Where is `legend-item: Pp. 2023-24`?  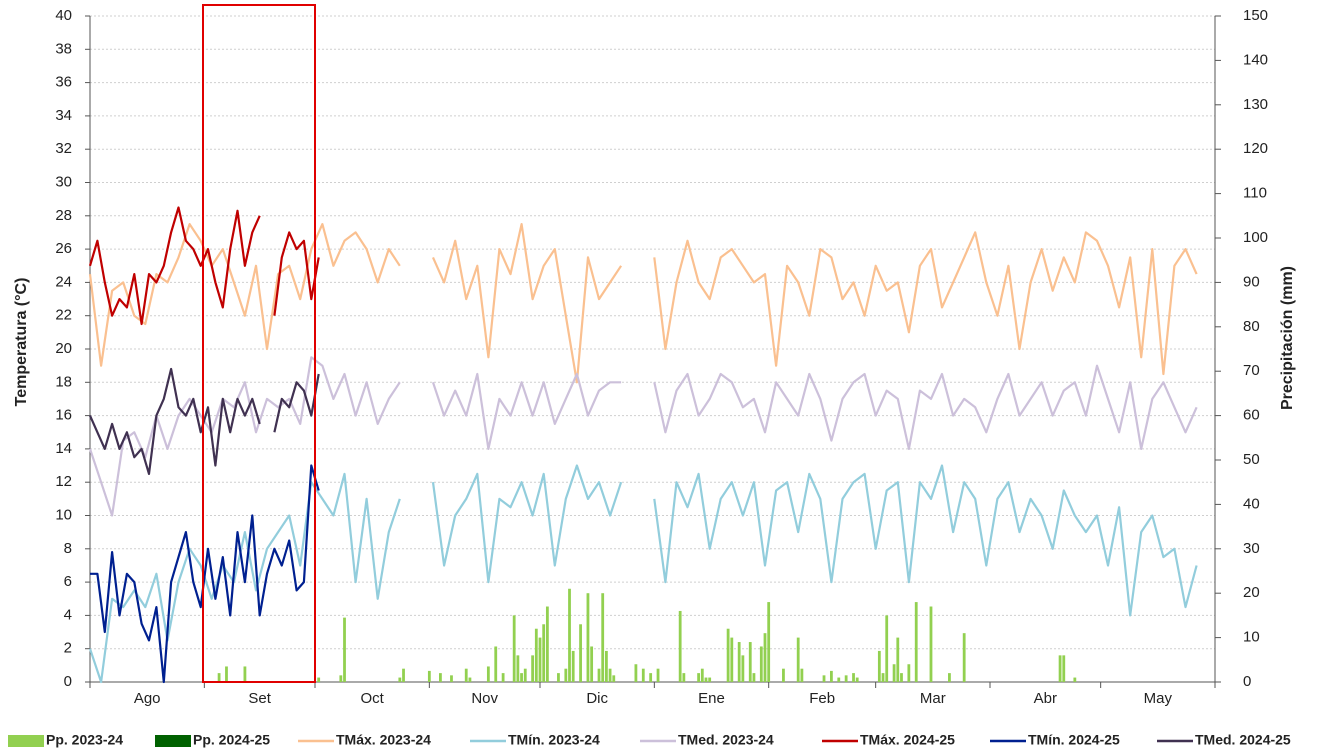
legend-item: Pp. 2023-24 is located at coordinates (65, 740).